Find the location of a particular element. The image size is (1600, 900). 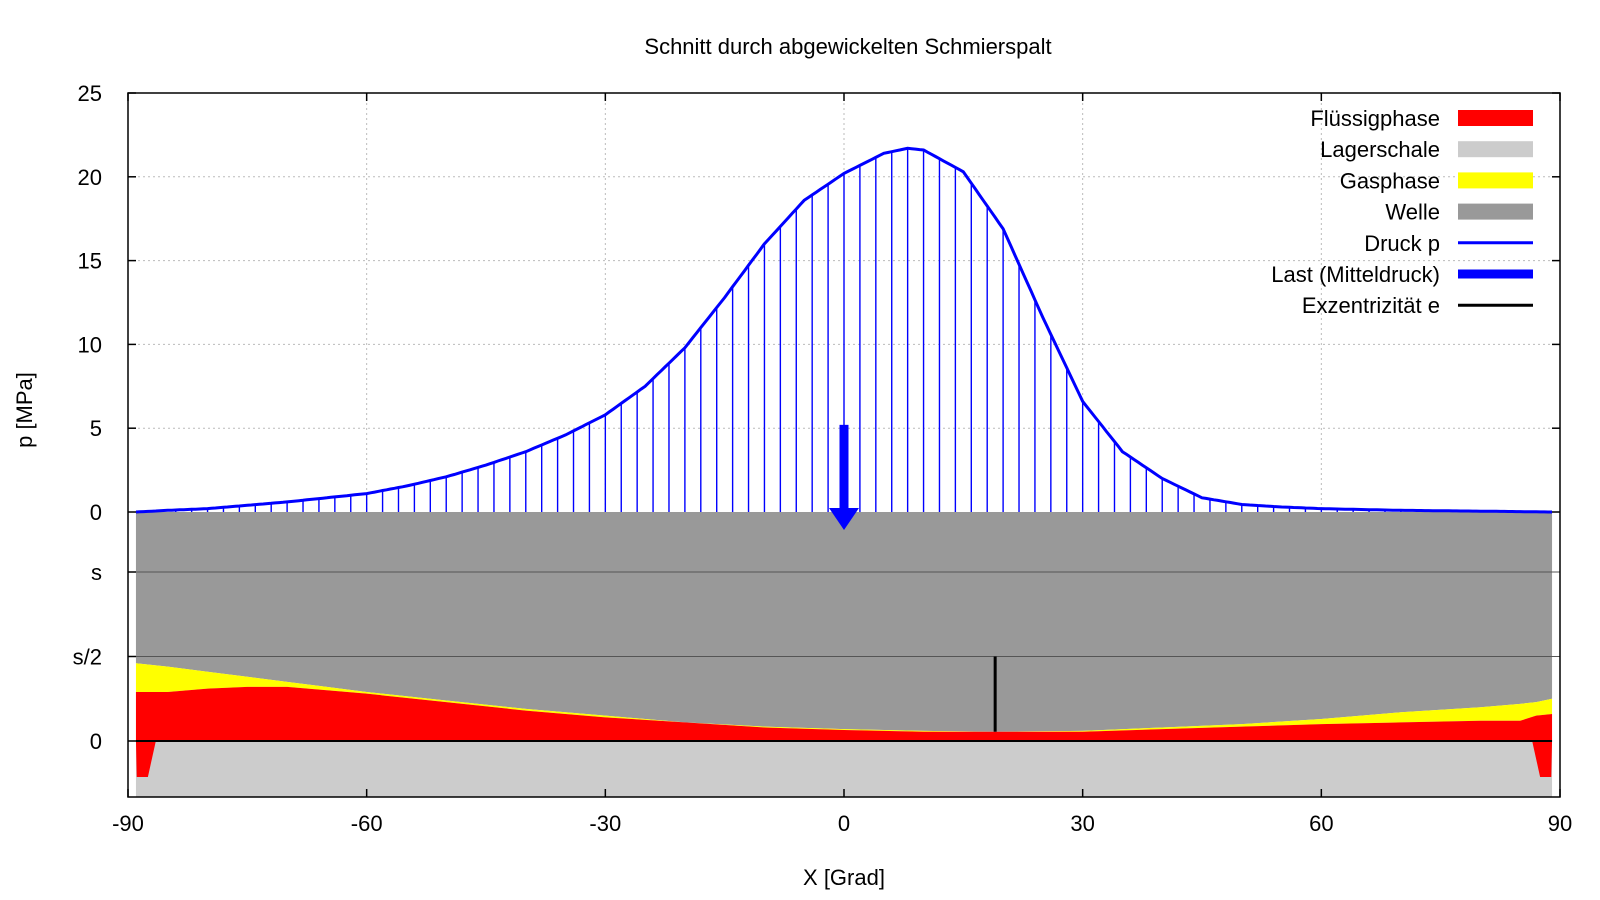

y-tick-label: 25 is located at coordinates (90, 93).